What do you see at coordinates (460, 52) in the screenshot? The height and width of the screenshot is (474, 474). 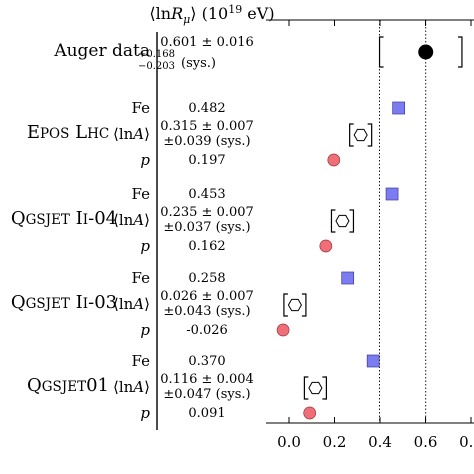 I see `auger-sys-bracket-right` at bounding box center [460, 52].